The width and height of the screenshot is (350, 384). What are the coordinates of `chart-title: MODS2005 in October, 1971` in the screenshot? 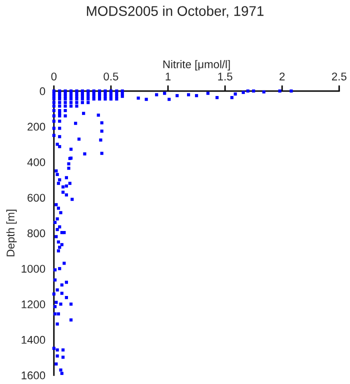 It's located at (175, 12).